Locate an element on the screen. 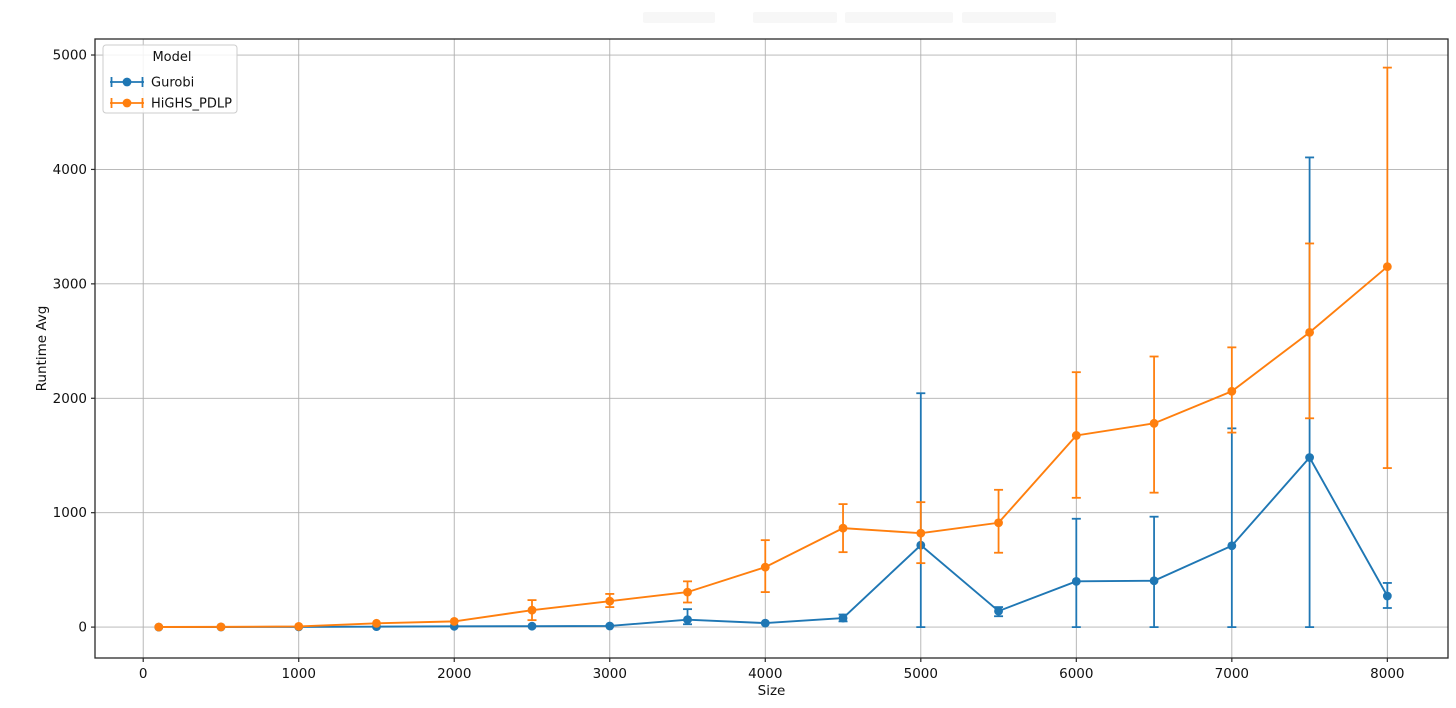 The width and height of the screenshot is (1456, 708). x-axis-tick-label: 8000 is located at coordinates (1387, 674).